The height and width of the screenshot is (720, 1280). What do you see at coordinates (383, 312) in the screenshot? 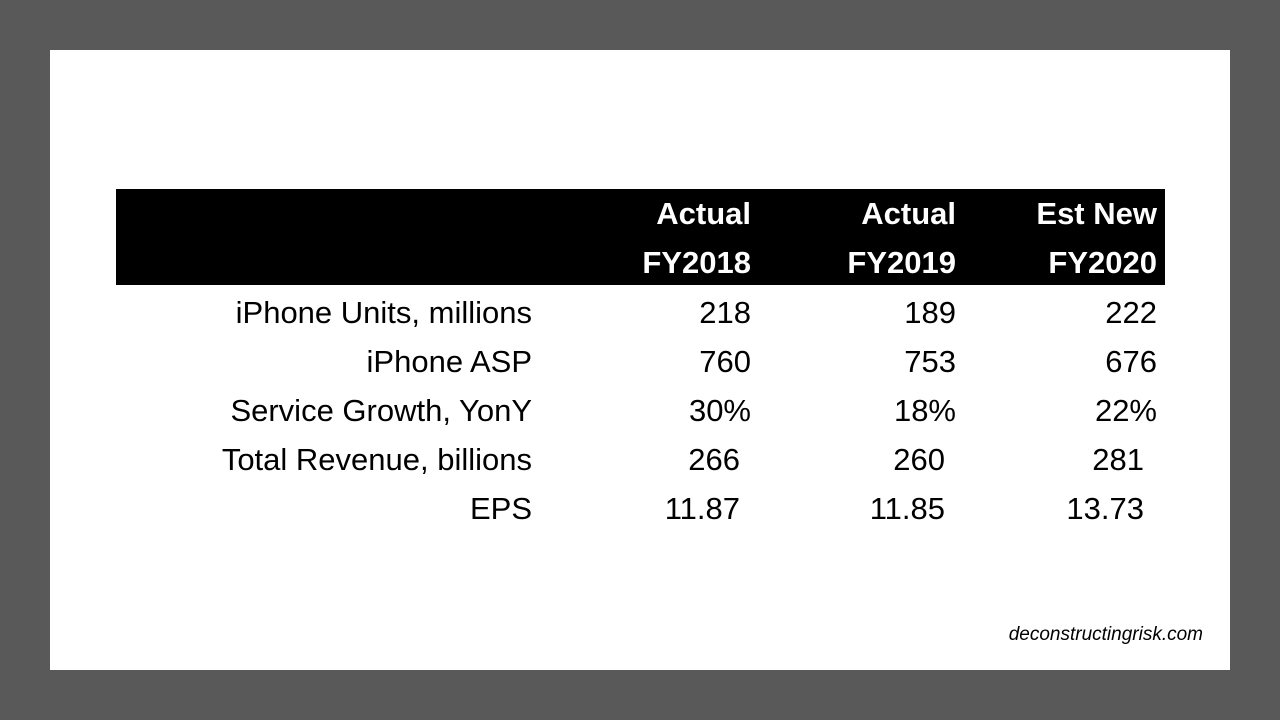
I see `row-label-iphone-units: iPhone Units, millions` at bounding box center [383, 312].